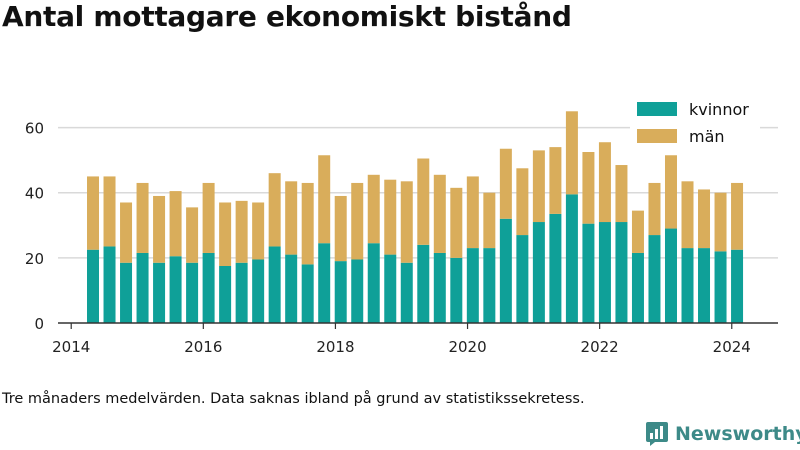 The width and height of the screenshot is (800, 450). What do you see at coordinates (695, 124) in the screenshot?
I see `legend: kvinnor män` at bounding box center [695, 124].